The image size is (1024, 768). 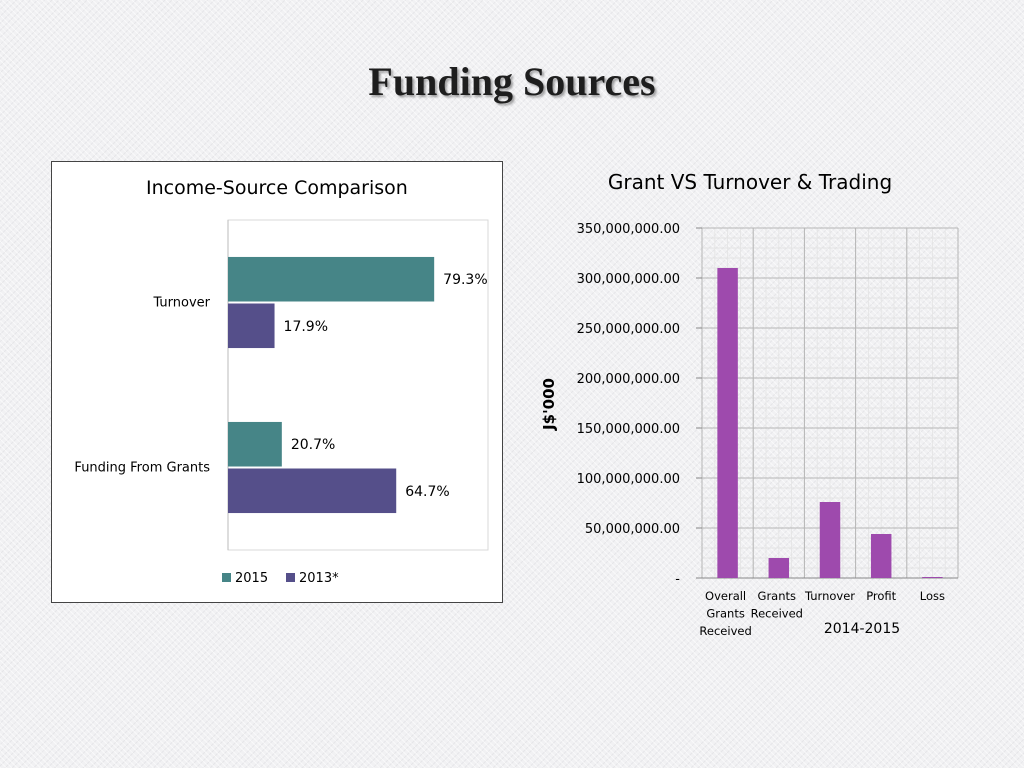 I want to click on y-tick-label: 300,000,000.00, so click(x=628, y=279).